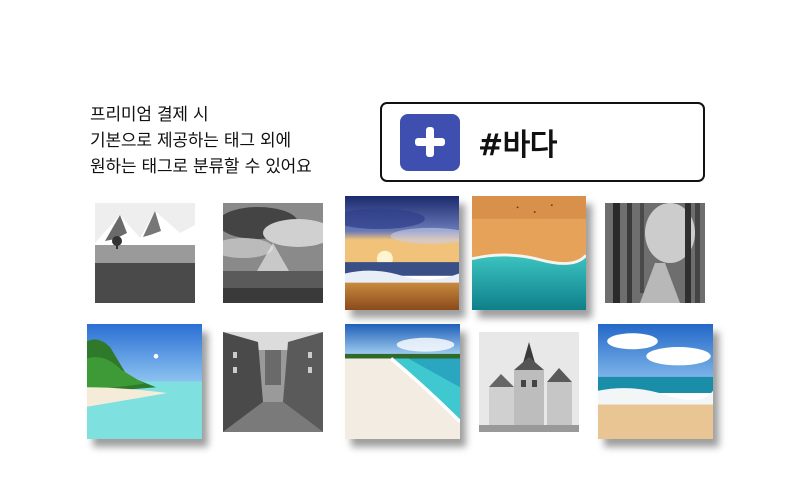  I want to click on description-line-2: 기본으로 제공하는 태그 외에, so click(190, 141).